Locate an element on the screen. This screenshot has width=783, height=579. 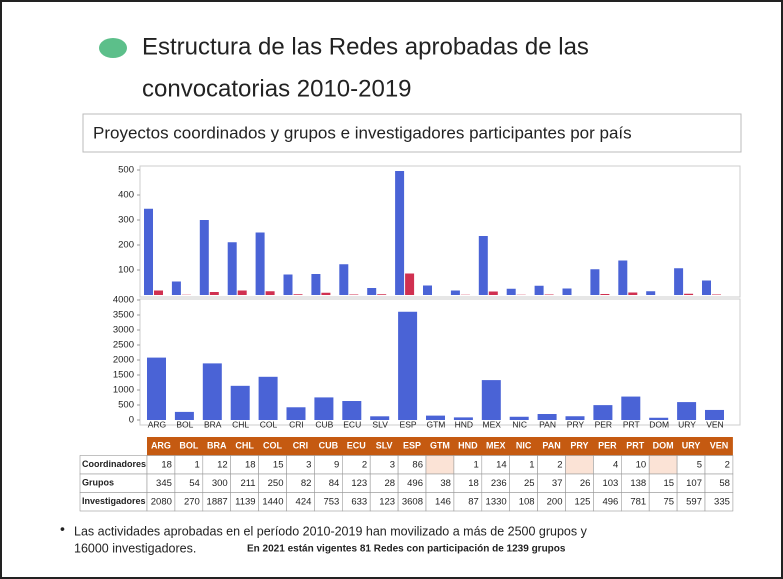
table-header-bg is located at coordinates (440, 446).